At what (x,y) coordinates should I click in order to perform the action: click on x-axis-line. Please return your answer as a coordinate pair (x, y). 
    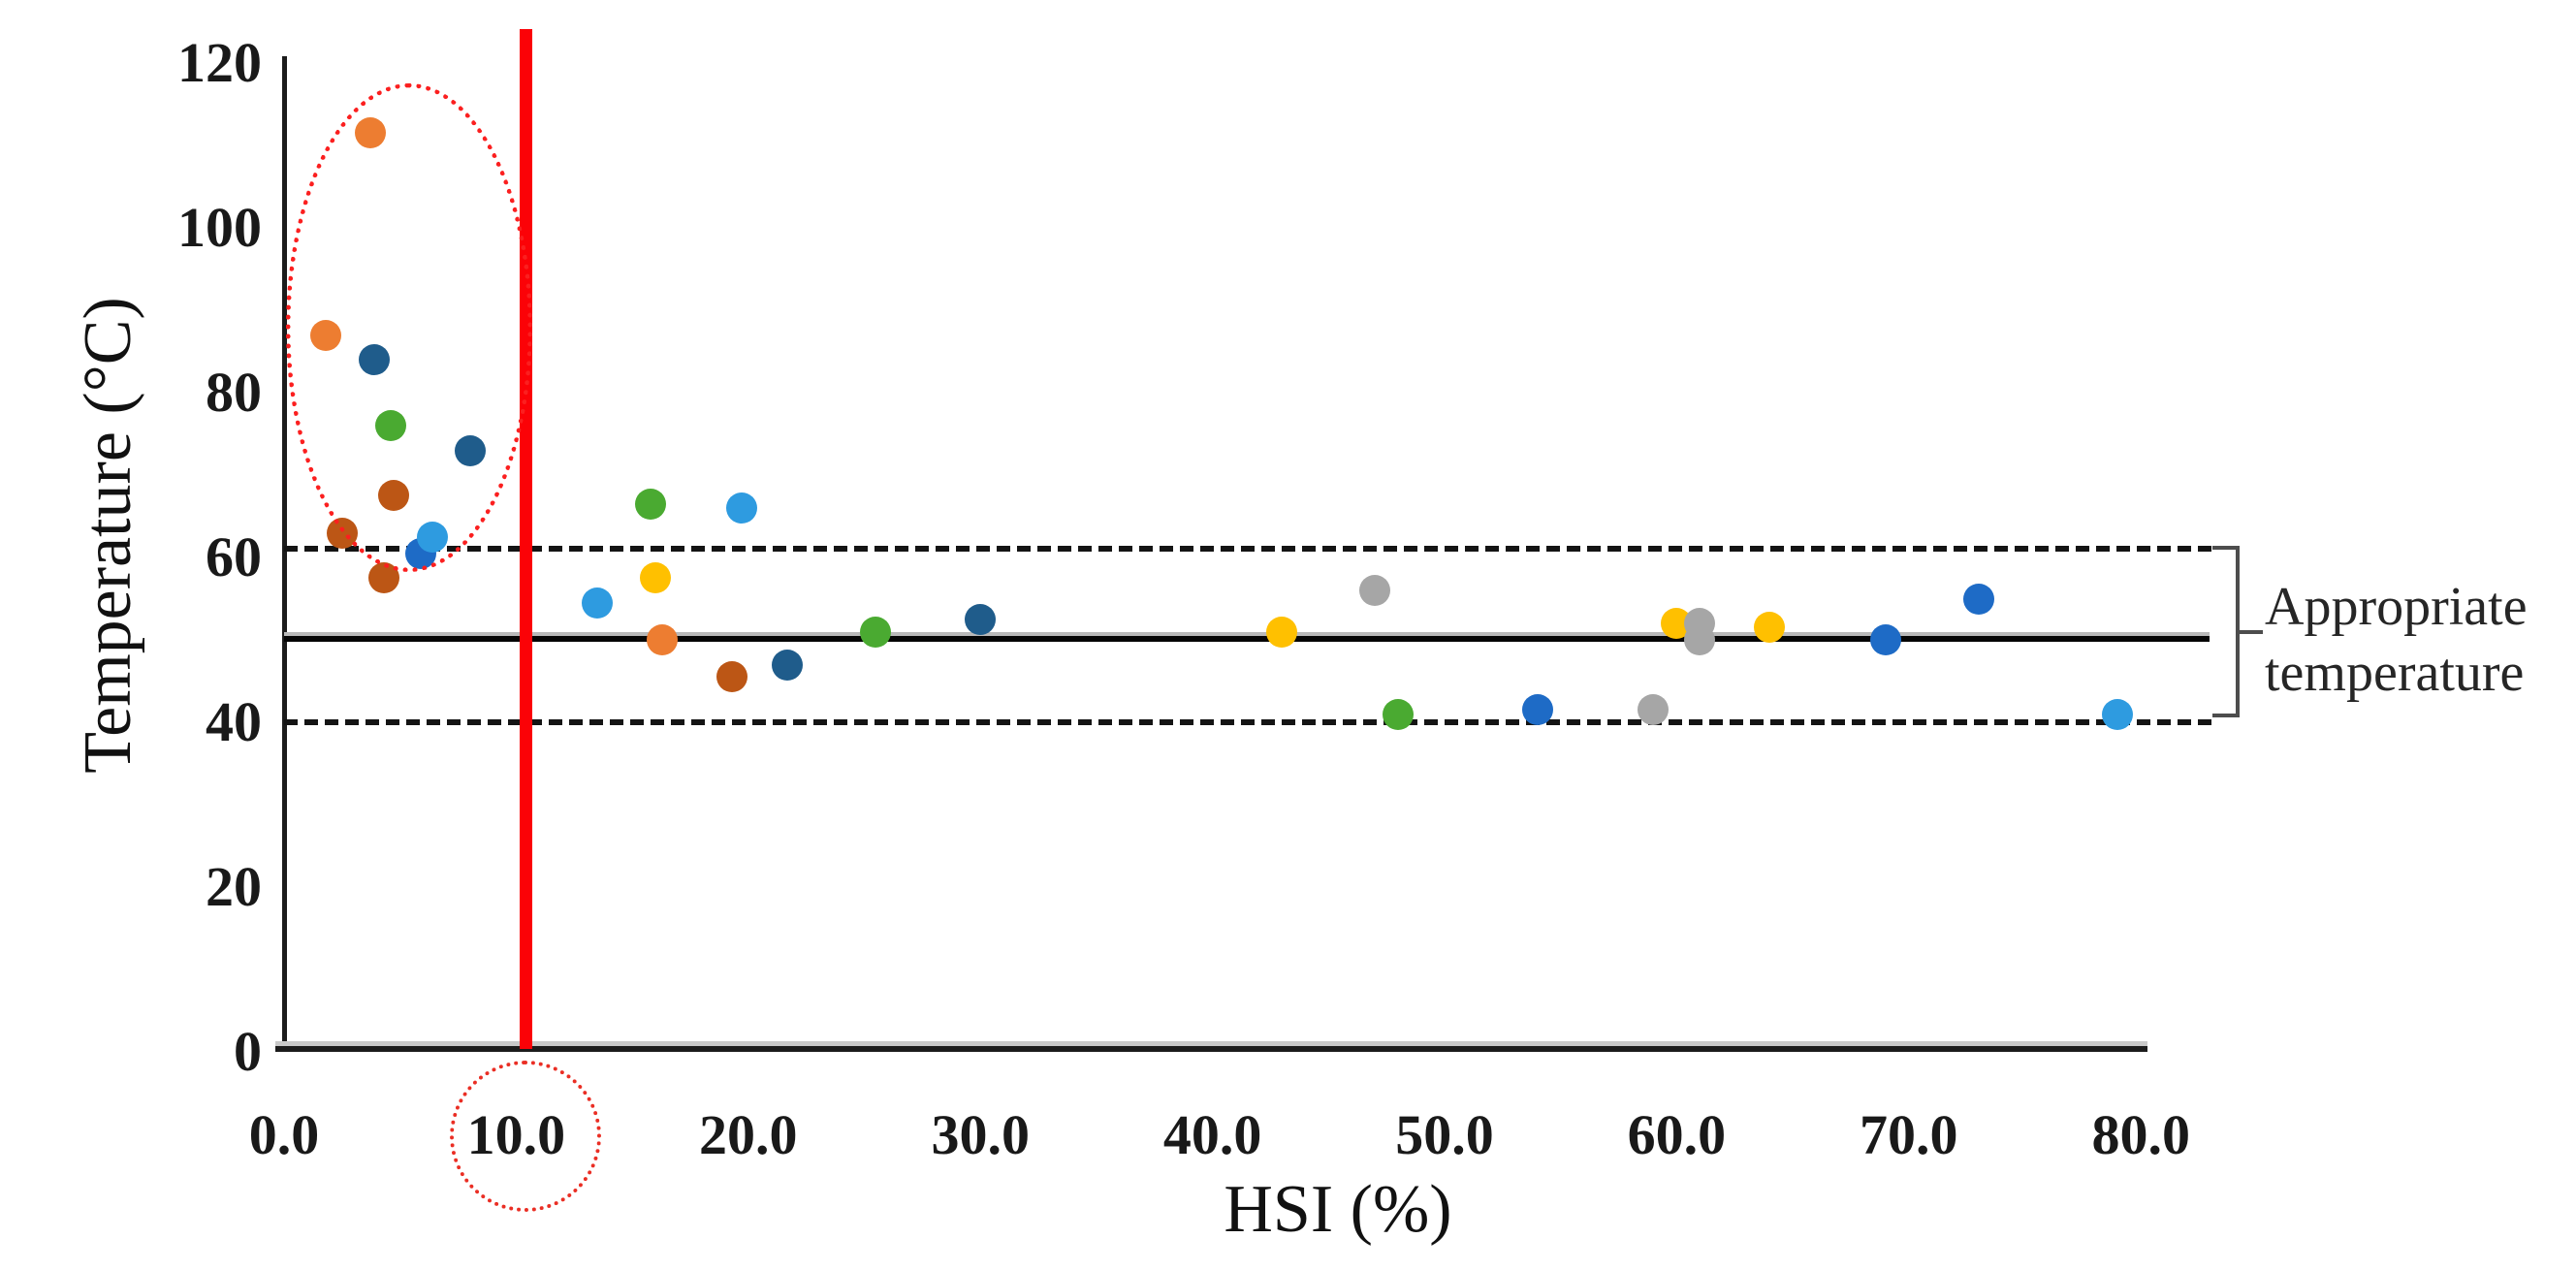
    Looking at the image, I should click on (1211, 1049).